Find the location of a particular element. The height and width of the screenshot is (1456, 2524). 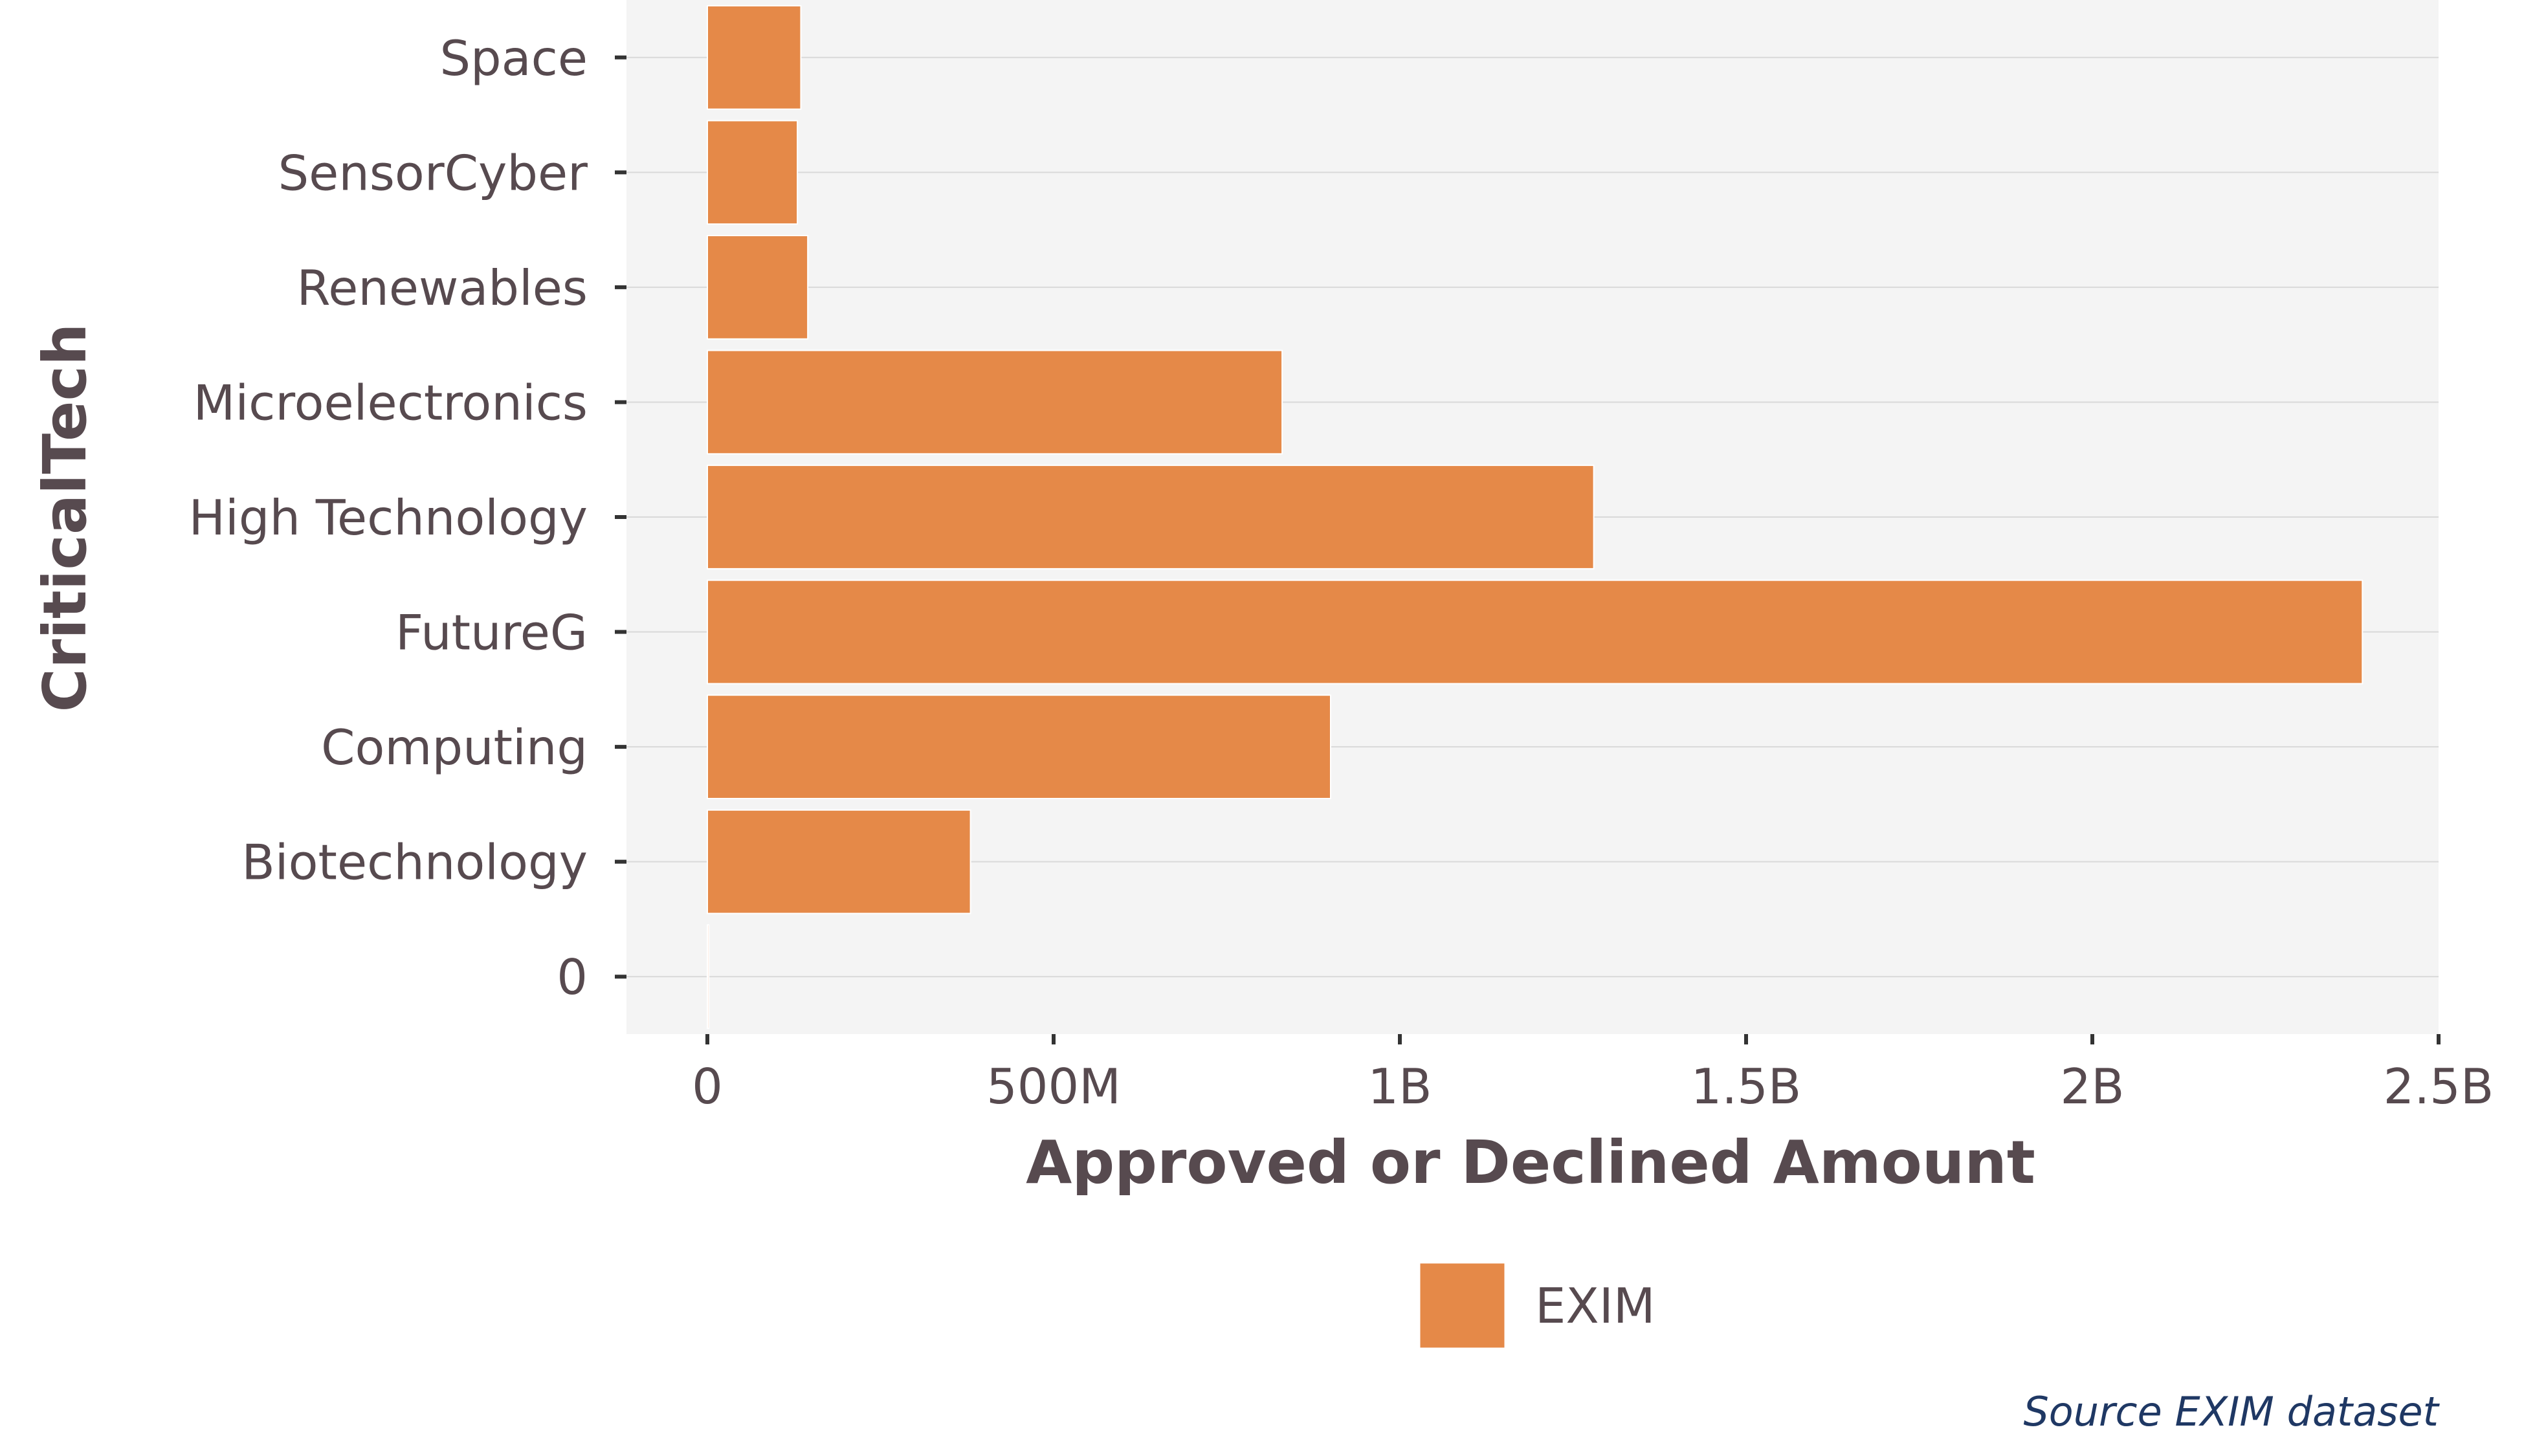

y-tick-label-futureg: FutureG is located at coordinates (491, 632).